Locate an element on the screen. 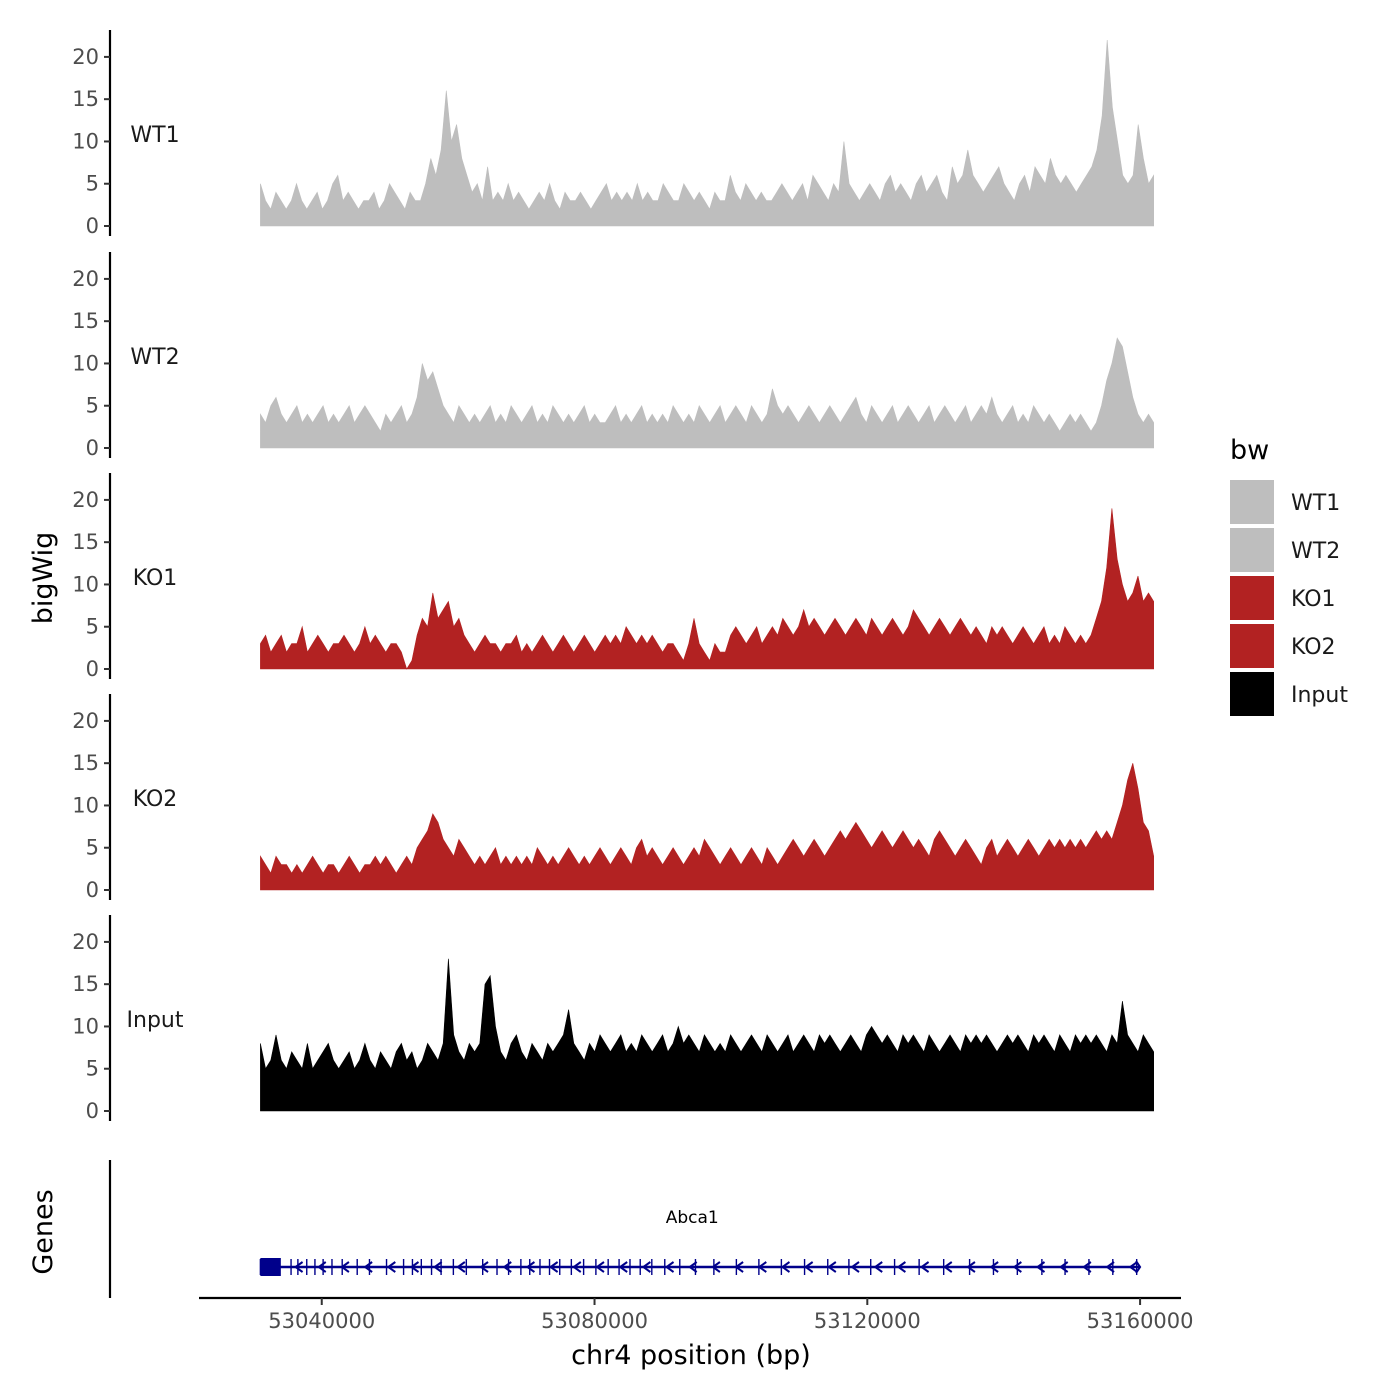  track-label: Input is located at coordinates (155, 1020).